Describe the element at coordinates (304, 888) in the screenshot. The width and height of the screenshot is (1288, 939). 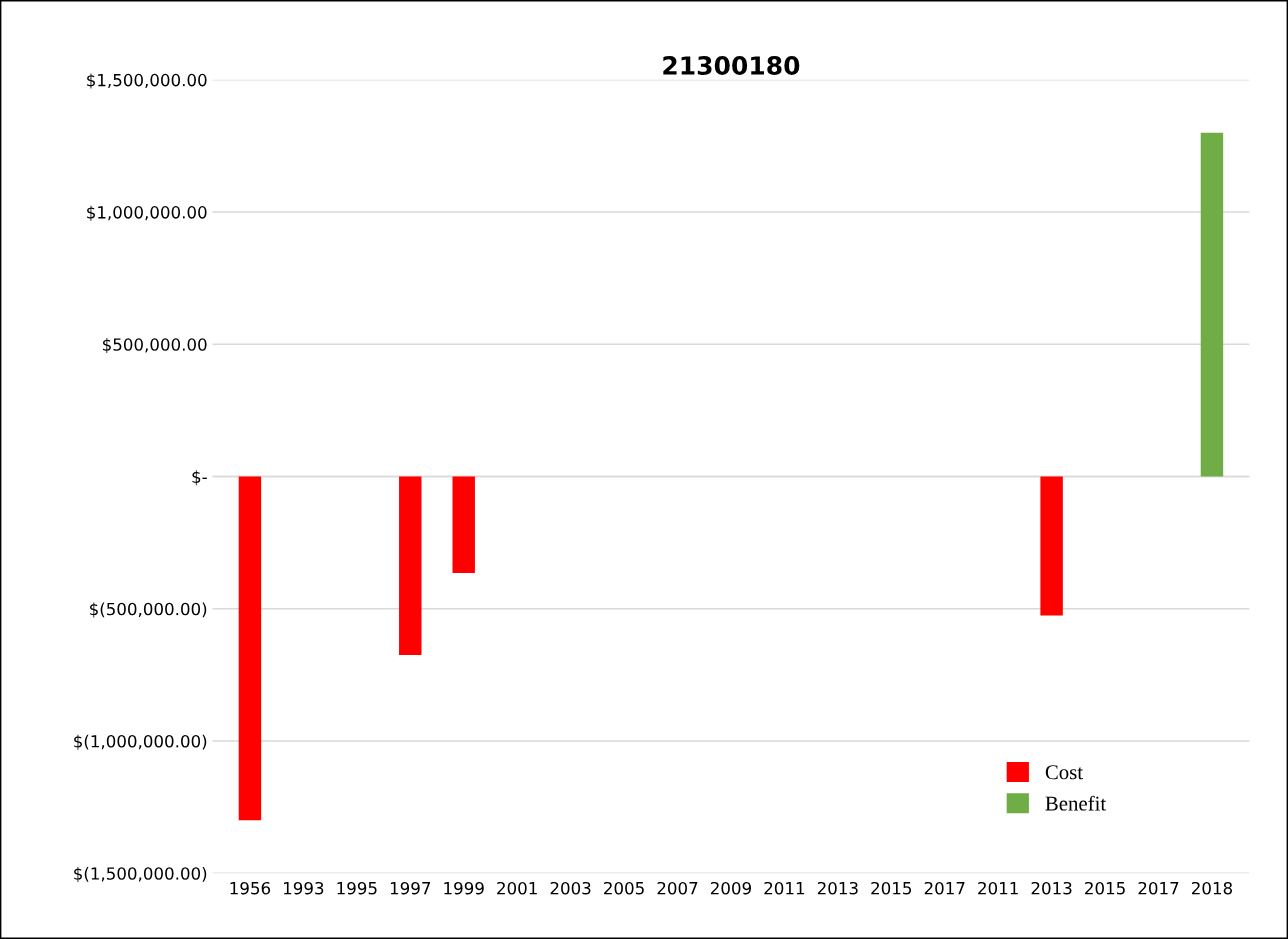
I see `x-tick-label: 1993` at that location.